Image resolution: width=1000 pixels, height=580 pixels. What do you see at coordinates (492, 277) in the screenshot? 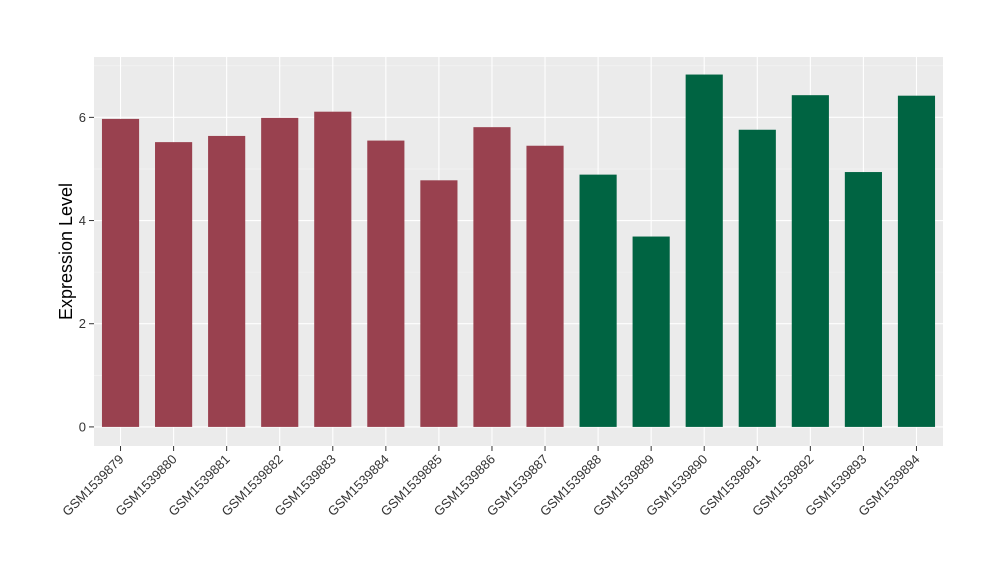
I see `bar-GSM1539886` at bounding box center [492, 277].